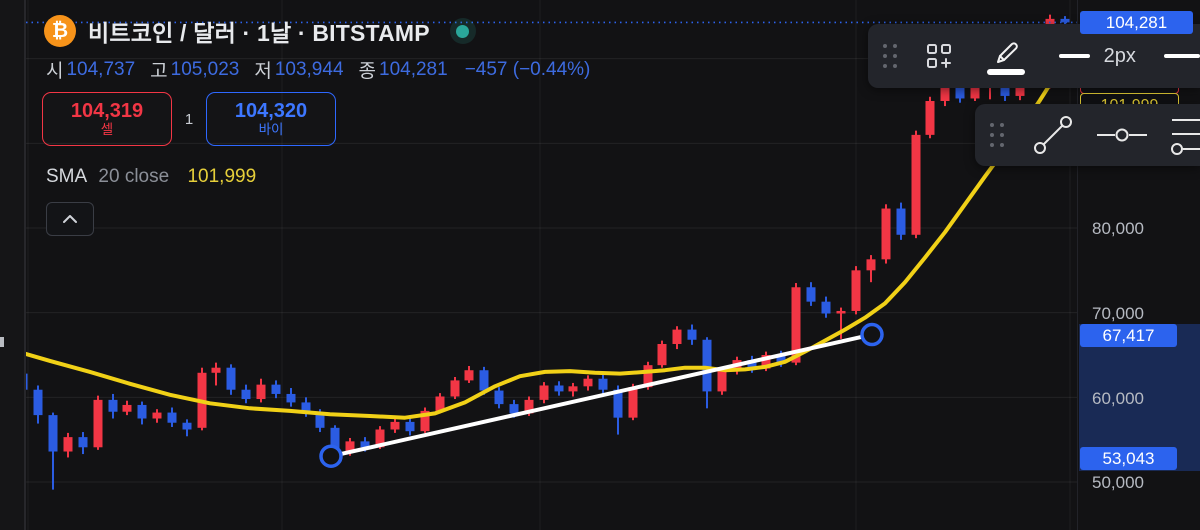  I want to click on horizontal-line-tool-button, so click(1122, 135).